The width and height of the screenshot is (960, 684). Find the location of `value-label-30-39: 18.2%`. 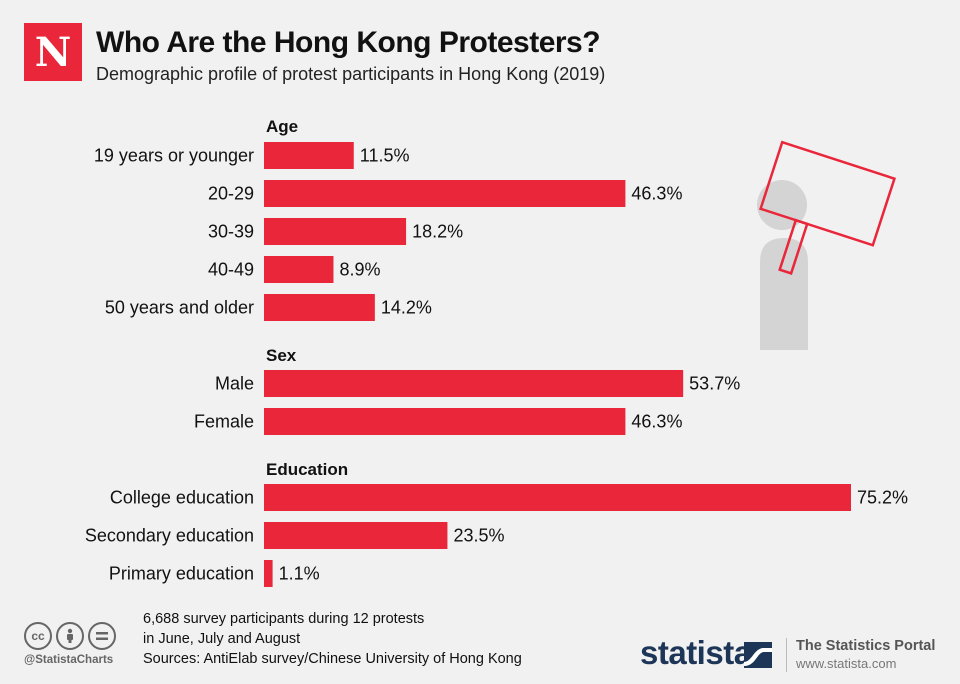

value-label-30-39: 18.2% is located at coordinates (437, 232).